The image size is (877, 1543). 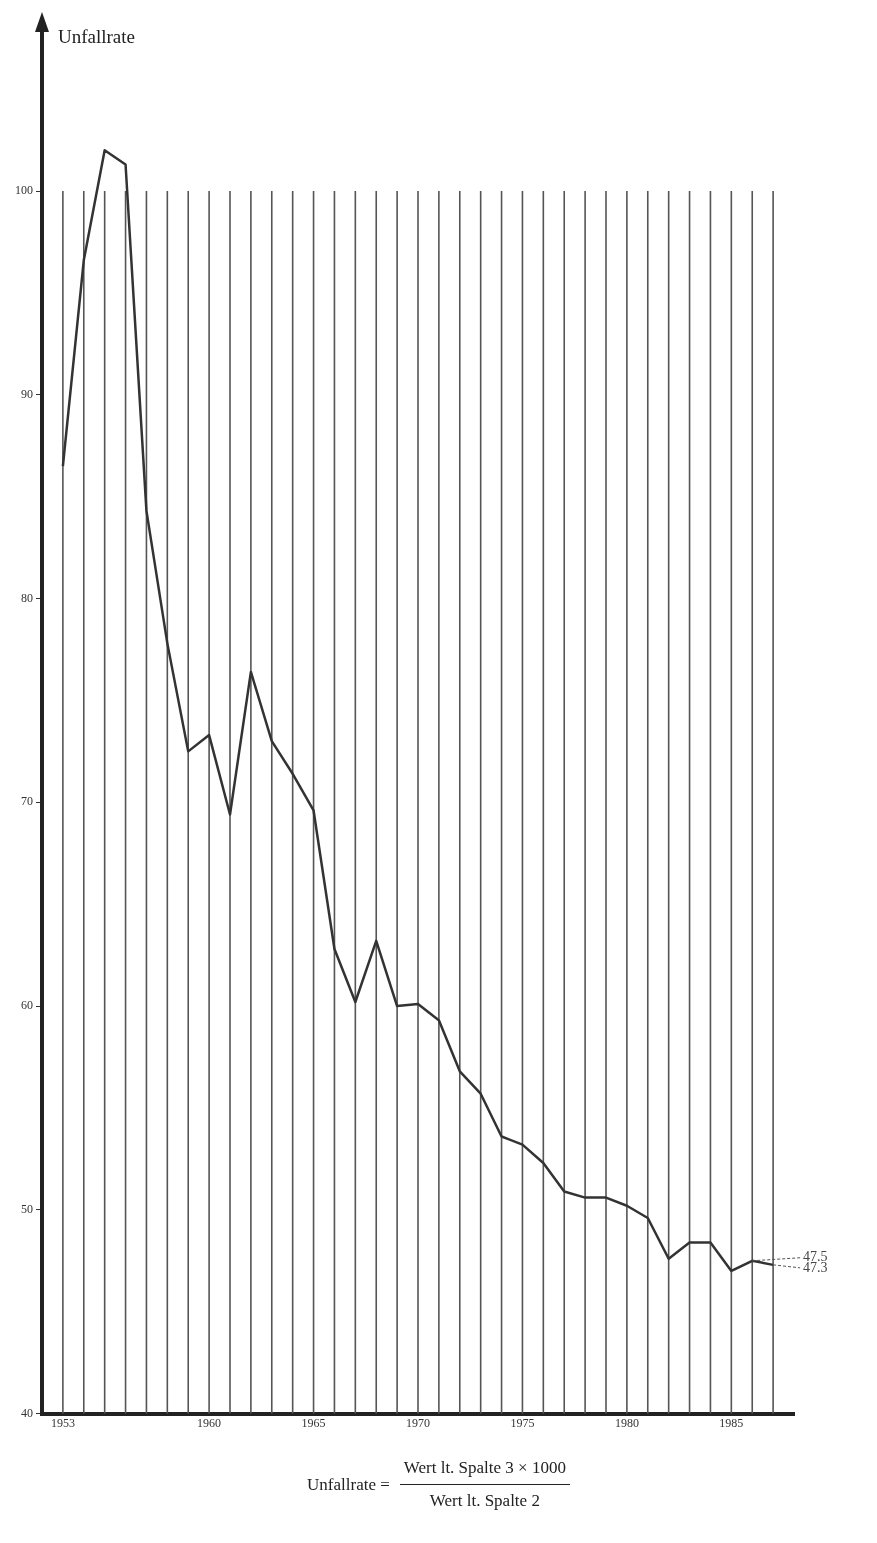 What do you see at coordinates (24, 190) in the screenshot?
I see `y-tick-label: 100` at bounding box center [24, 190].